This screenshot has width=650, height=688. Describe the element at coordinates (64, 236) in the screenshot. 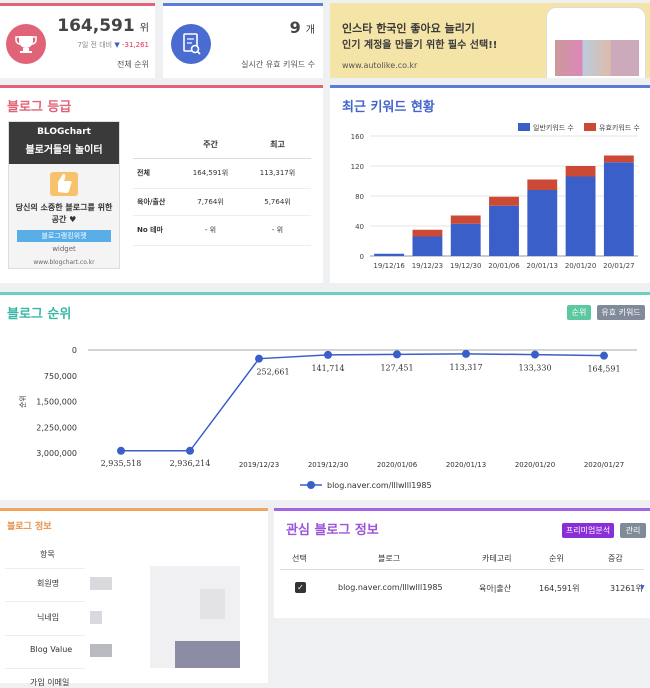

I see `widget-button: 블로그랭킹위젯` at that location.